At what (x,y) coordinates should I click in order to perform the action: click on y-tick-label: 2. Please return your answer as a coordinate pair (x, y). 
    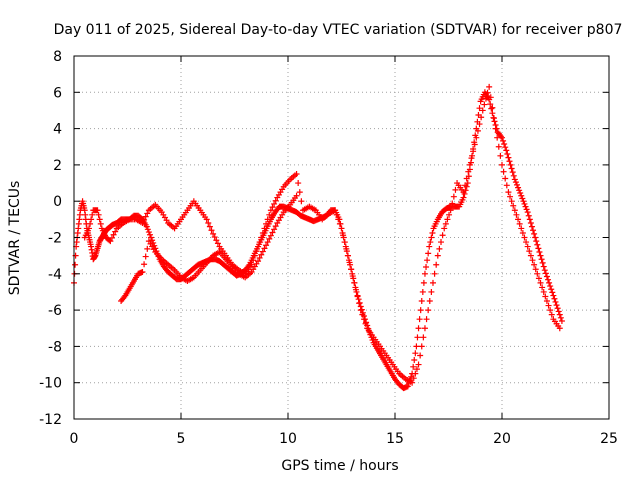
    Looking at the image, I should click on (57, 166).